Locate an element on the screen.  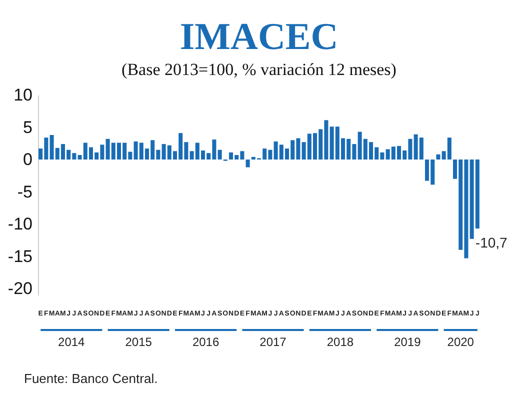
text: 2017 is located at coordinates (273, 342).